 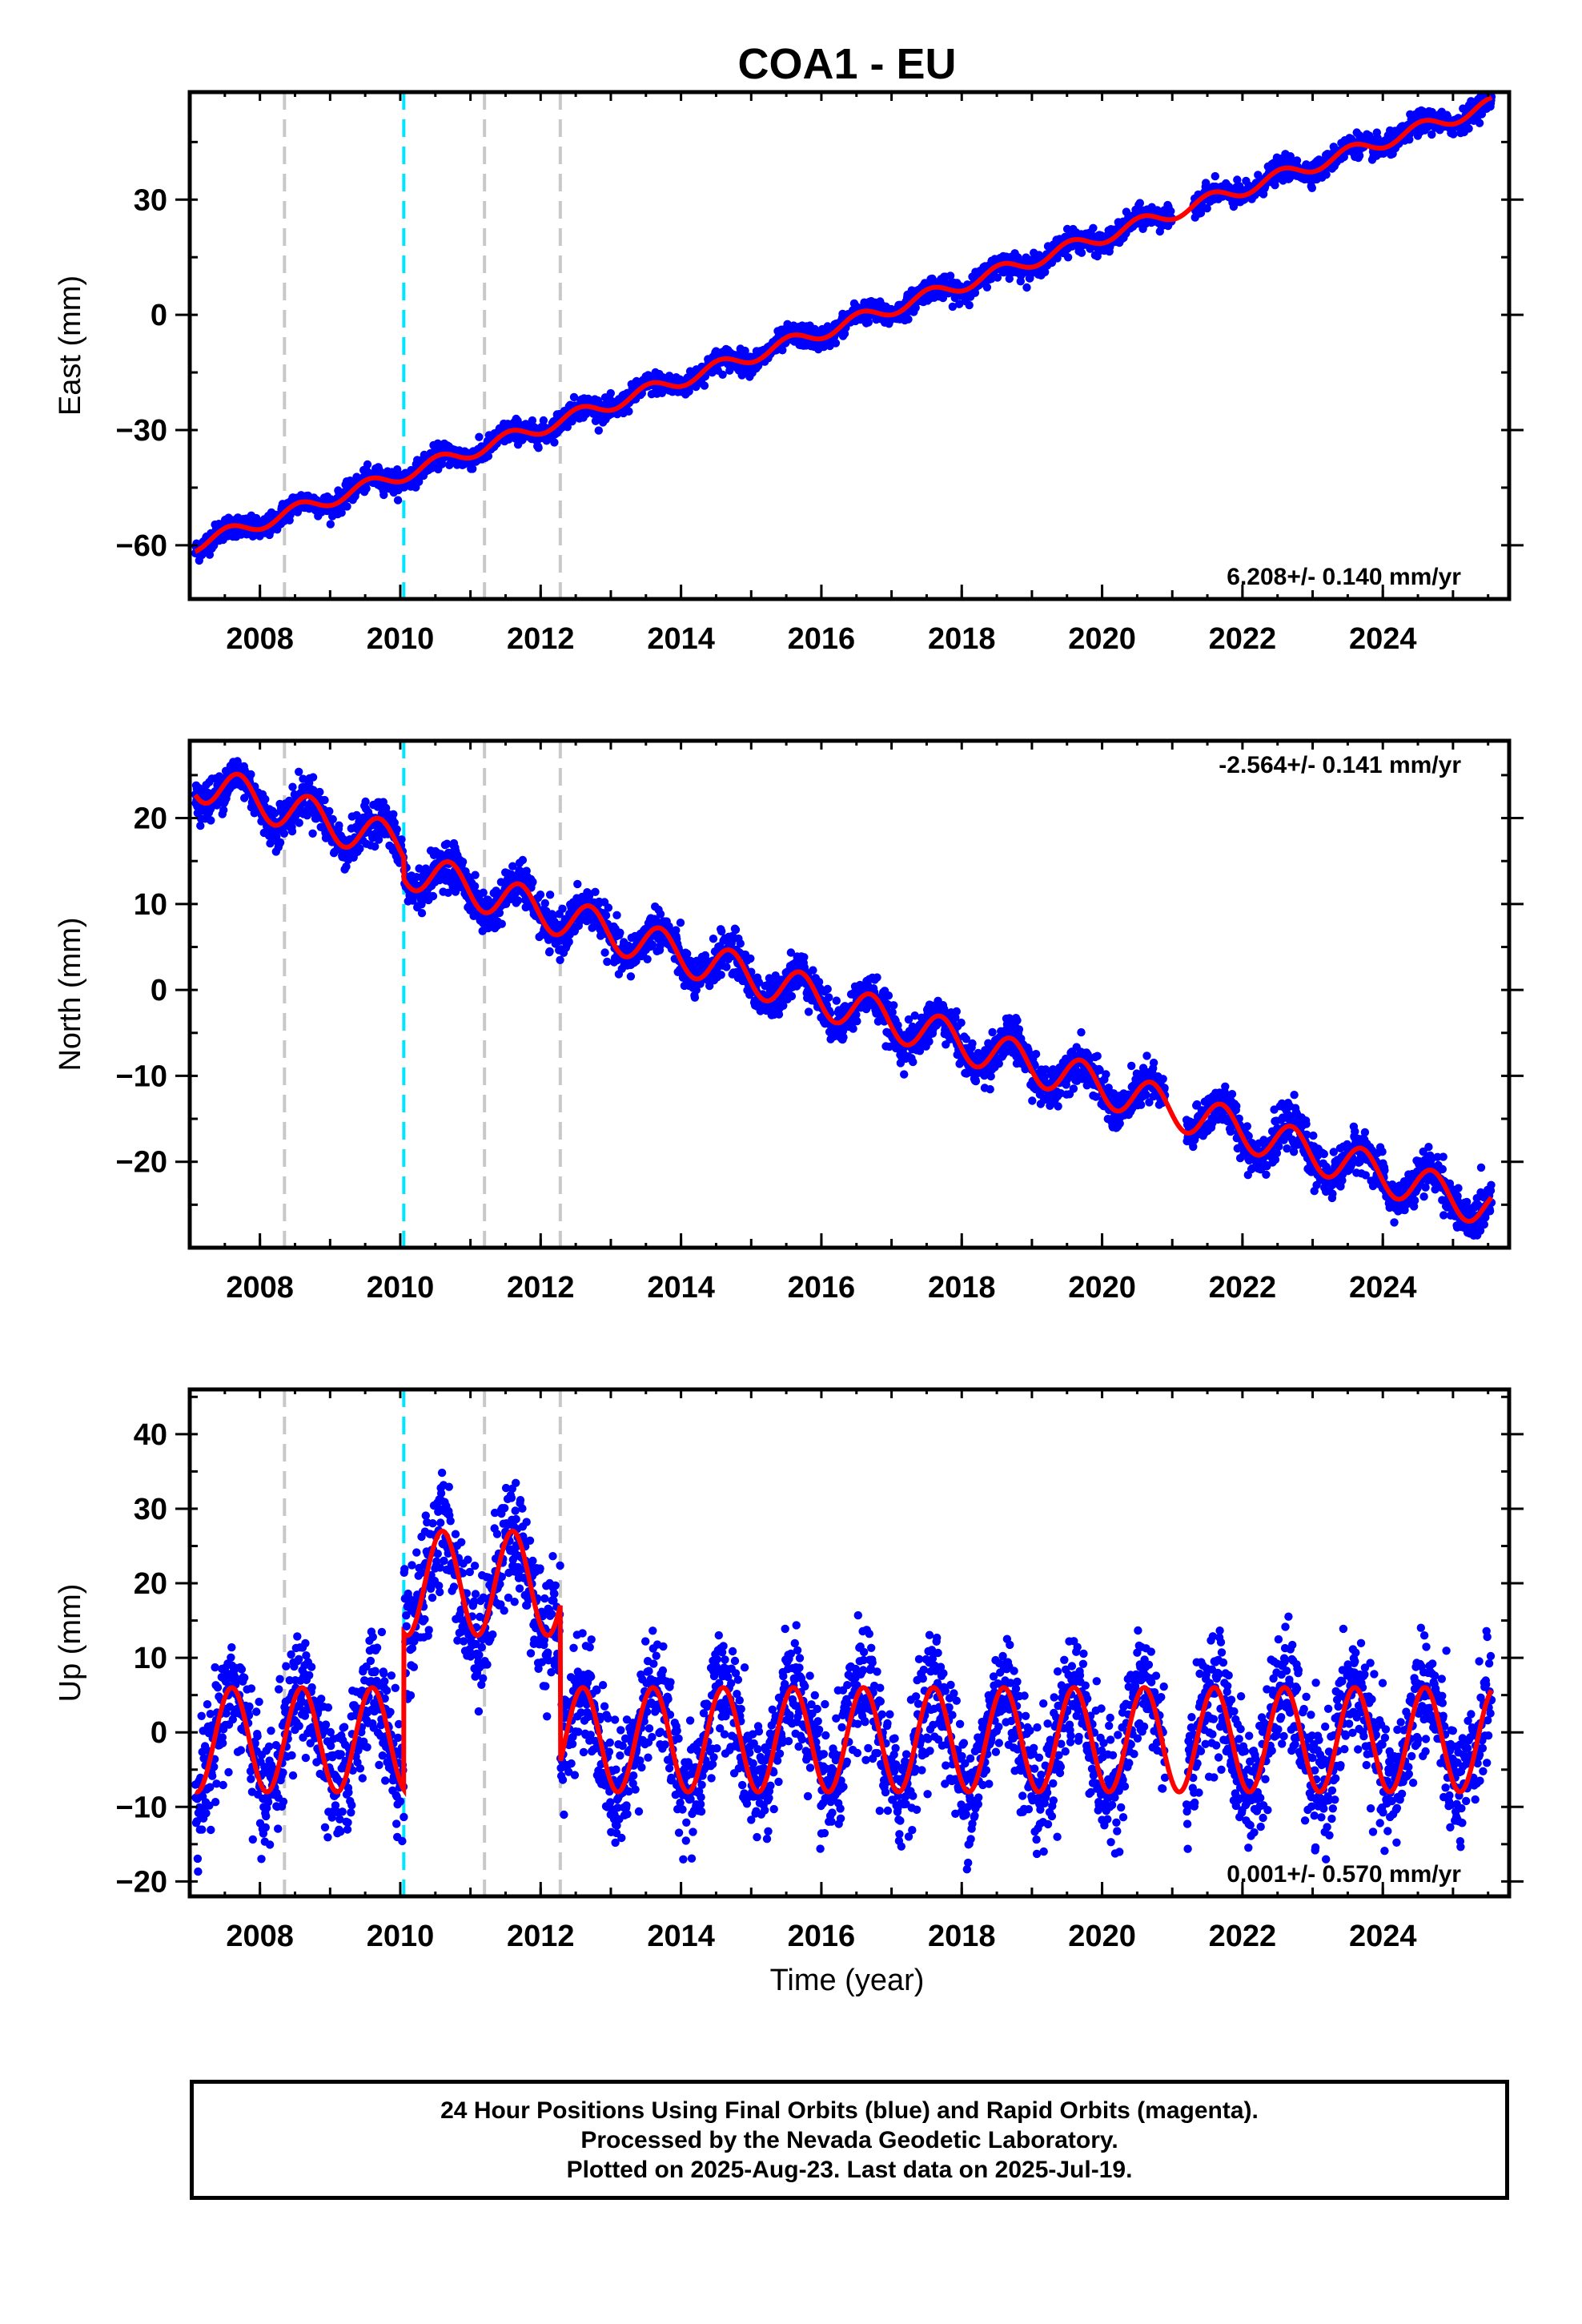 What do you see at coordinates (401, 639) in the screenshot?
I see `x-tick-label: 2010` at bounding box center [401, 639].